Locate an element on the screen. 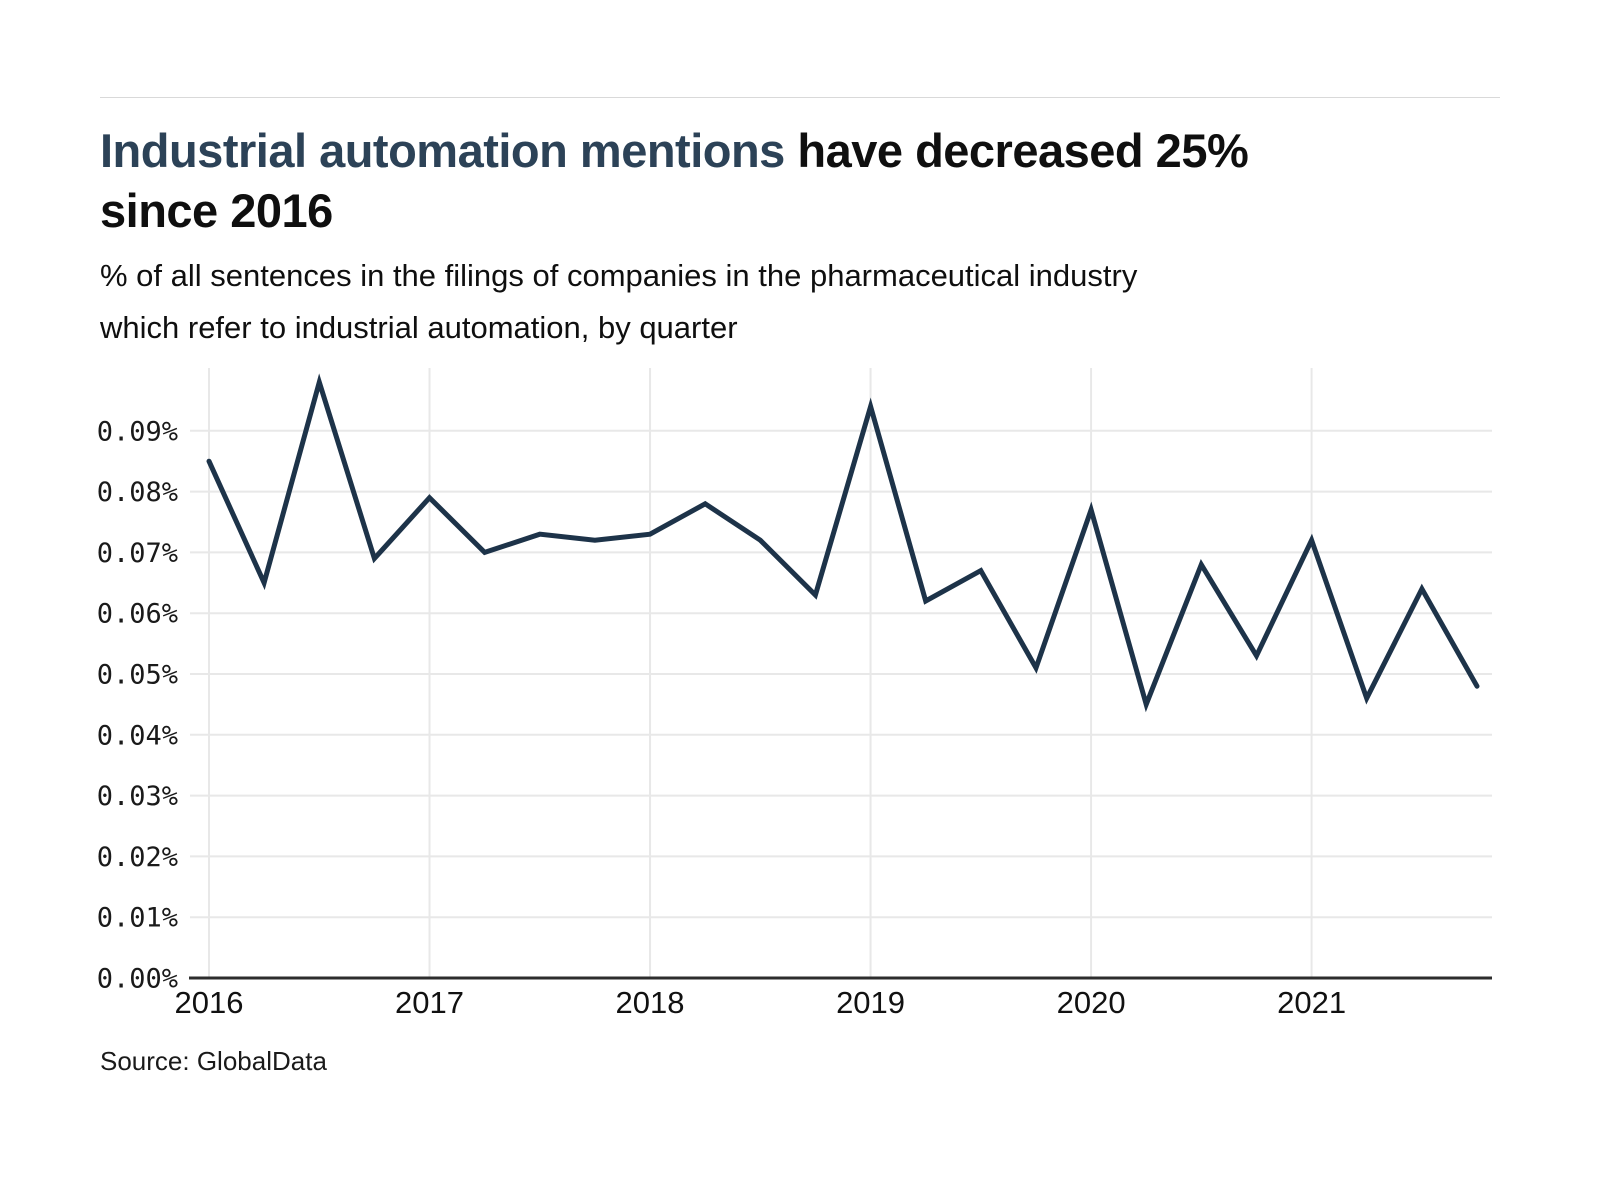  y-tick-label: 0.02% is located at coordinates (137, 857).